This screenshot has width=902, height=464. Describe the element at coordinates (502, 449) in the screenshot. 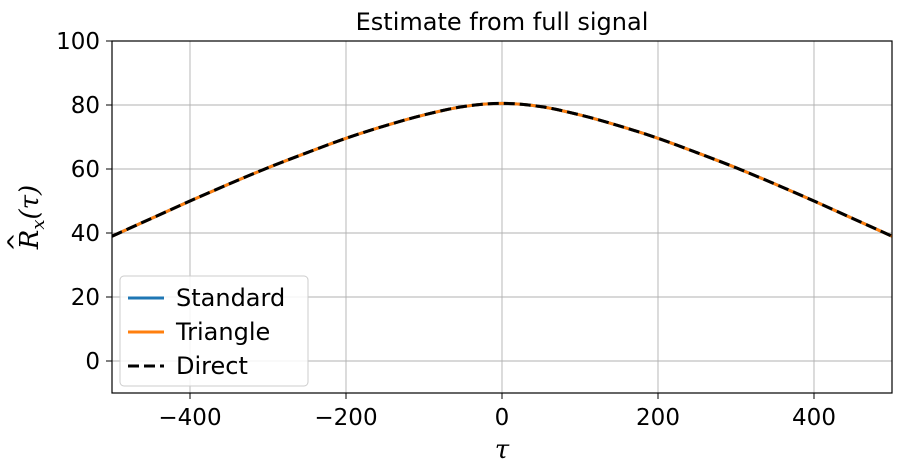

I see `x-axis-label: τ` at that location.